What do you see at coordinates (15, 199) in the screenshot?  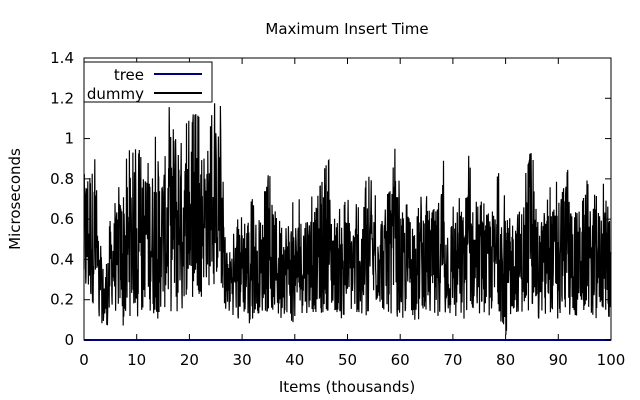 I see `y-axis-label: Microseconds` at bounding box center [15, 199].